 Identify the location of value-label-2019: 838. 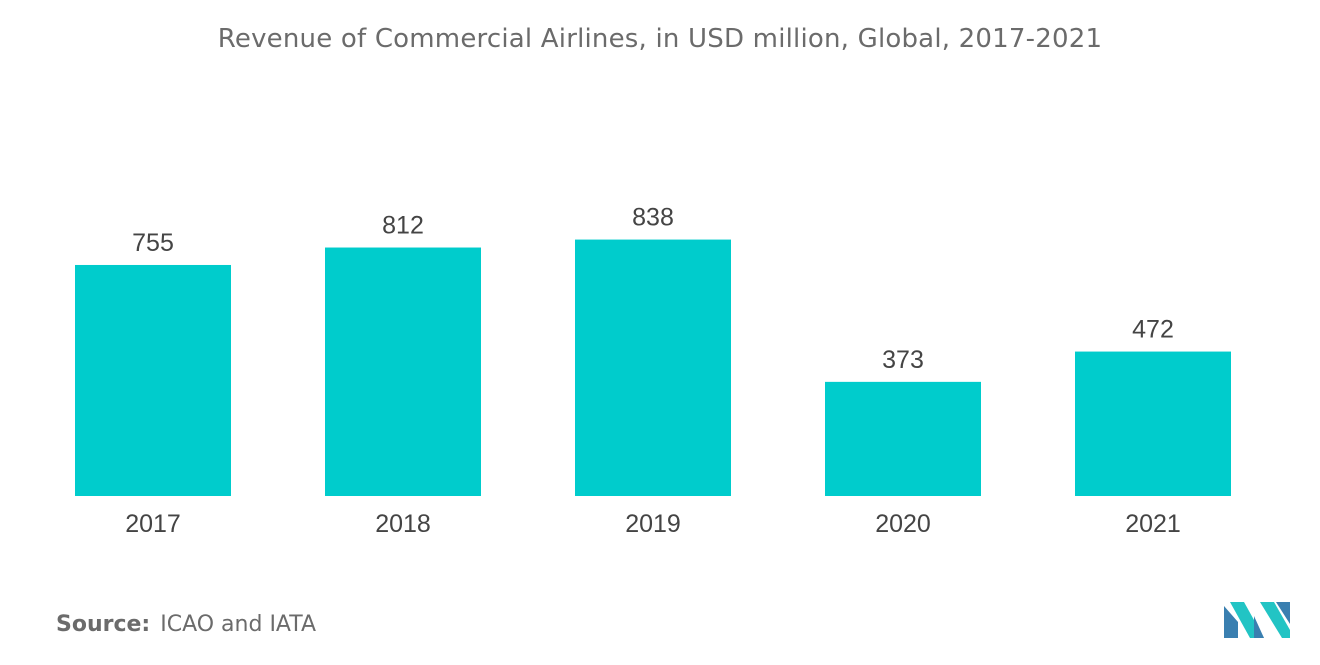
(653, 218).